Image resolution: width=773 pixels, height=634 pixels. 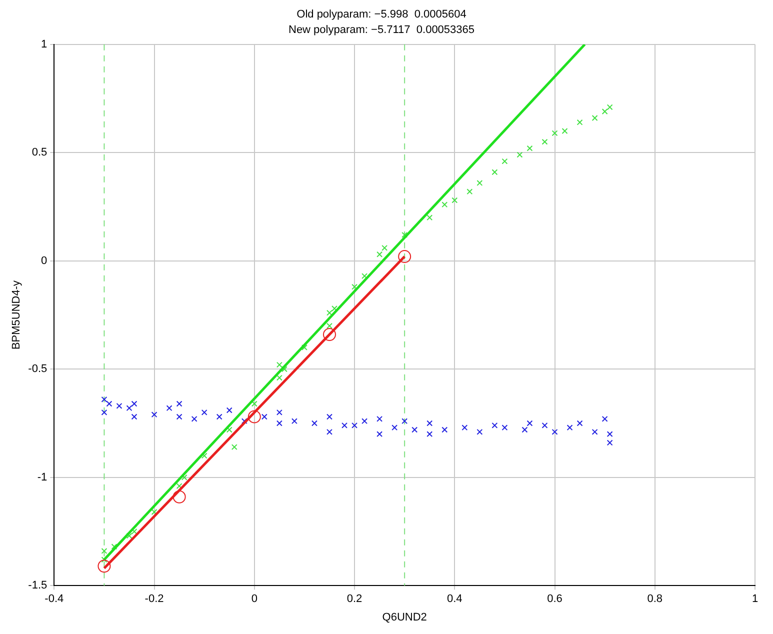 I want to click on x-tick-label: -0.4, so click(x=54, y=599).